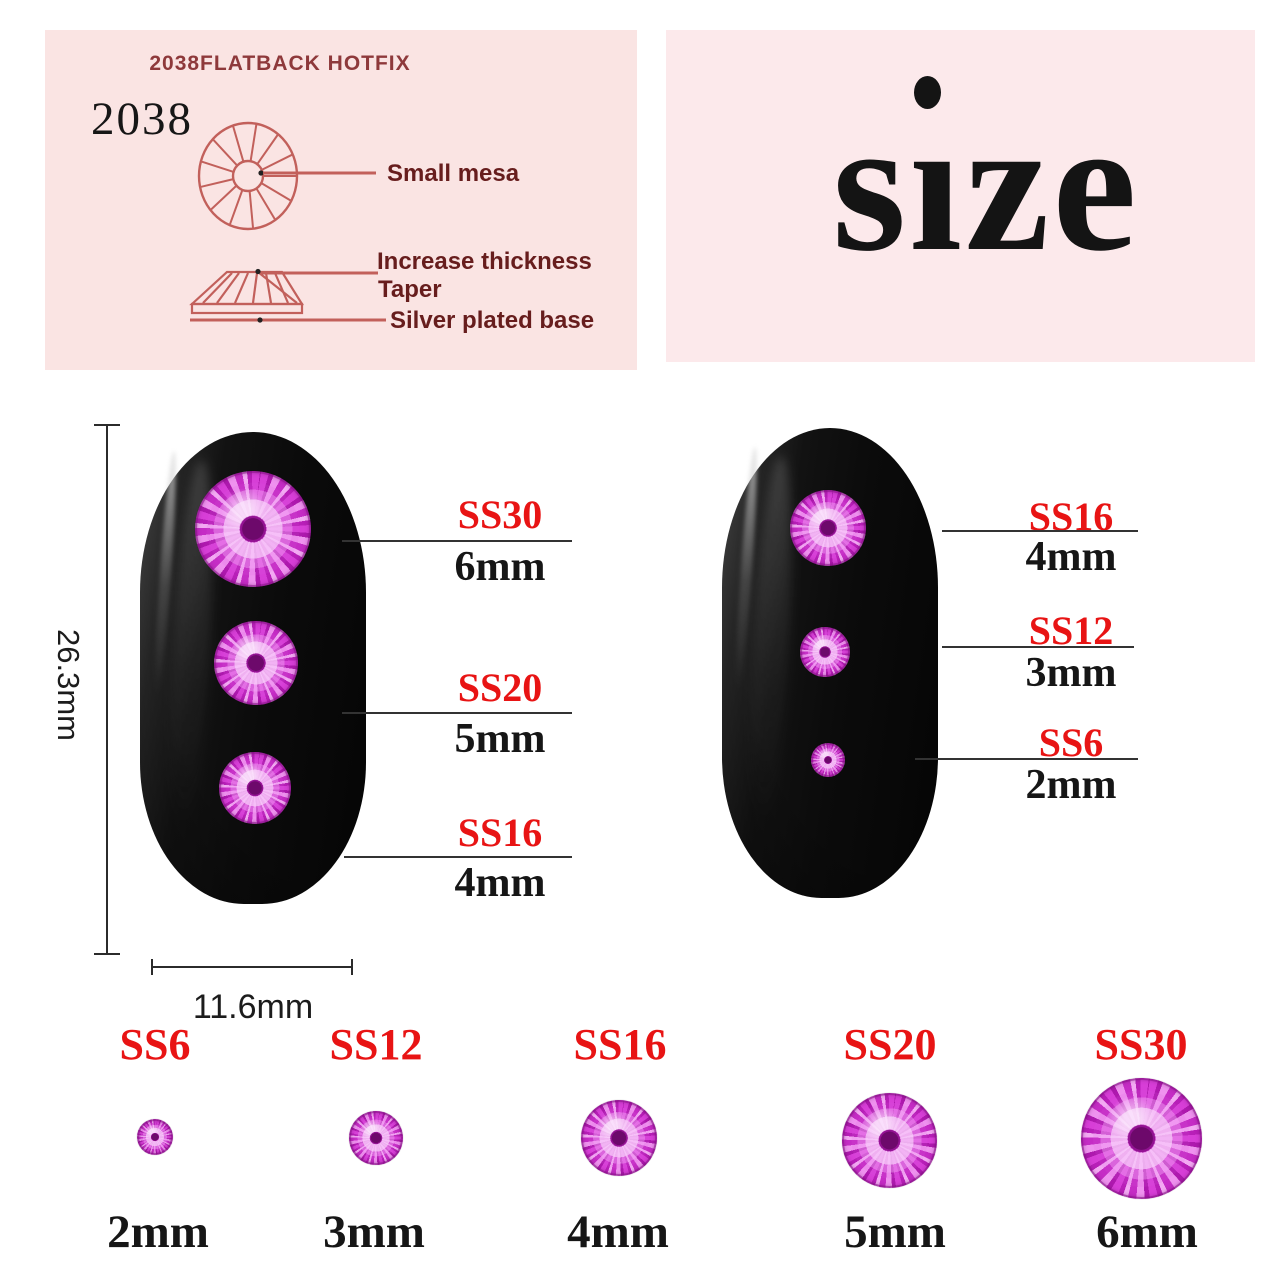 The width and height of the screenshot is (1288, 1288). Describe the element at coordinates (253, 1007) in the screenshot. I see `nail-width-label: 11.6mm` at that location.